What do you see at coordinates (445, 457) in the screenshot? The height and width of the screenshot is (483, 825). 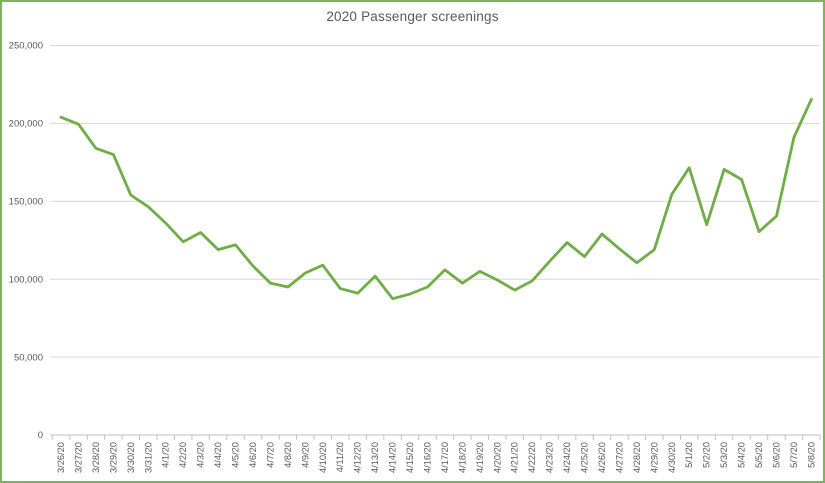 I see `x-axis-label: 4/17/20` at bounding box center [445, 457].